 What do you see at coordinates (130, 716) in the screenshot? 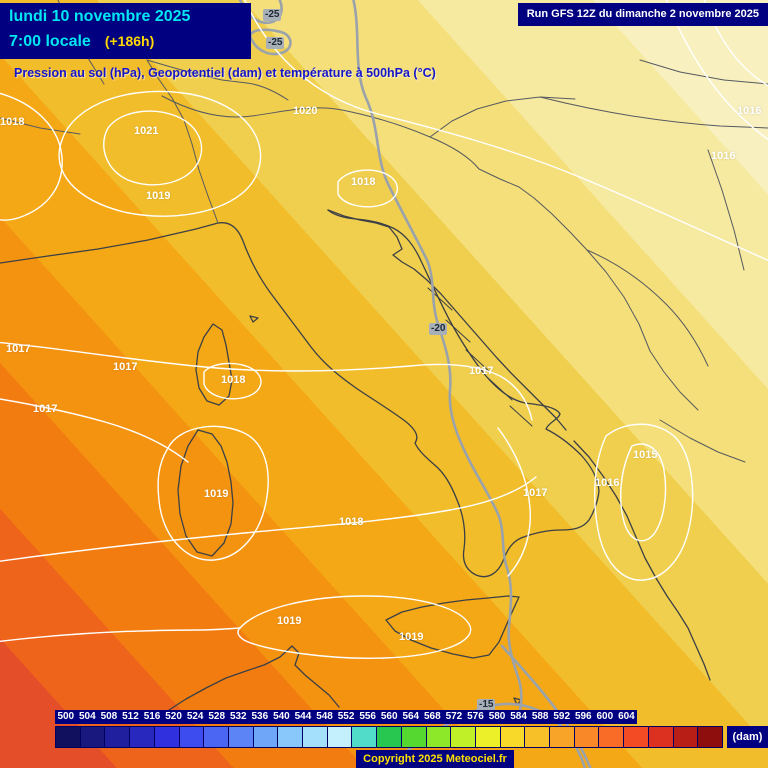
I see `legend-value: 512` at bounding box center [130, 716].